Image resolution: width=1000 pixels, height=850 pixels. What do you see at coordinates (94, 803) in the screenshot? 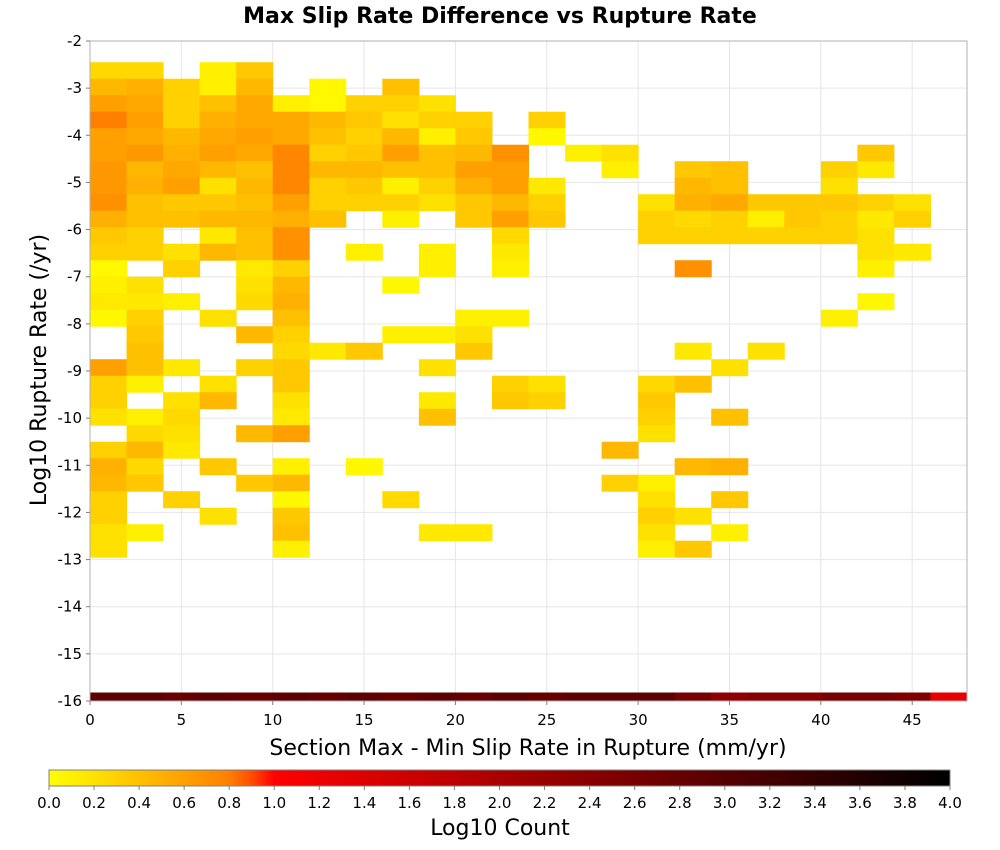
I see `colorbar-tick-label: 0.2` at bounding box center [94, 803].